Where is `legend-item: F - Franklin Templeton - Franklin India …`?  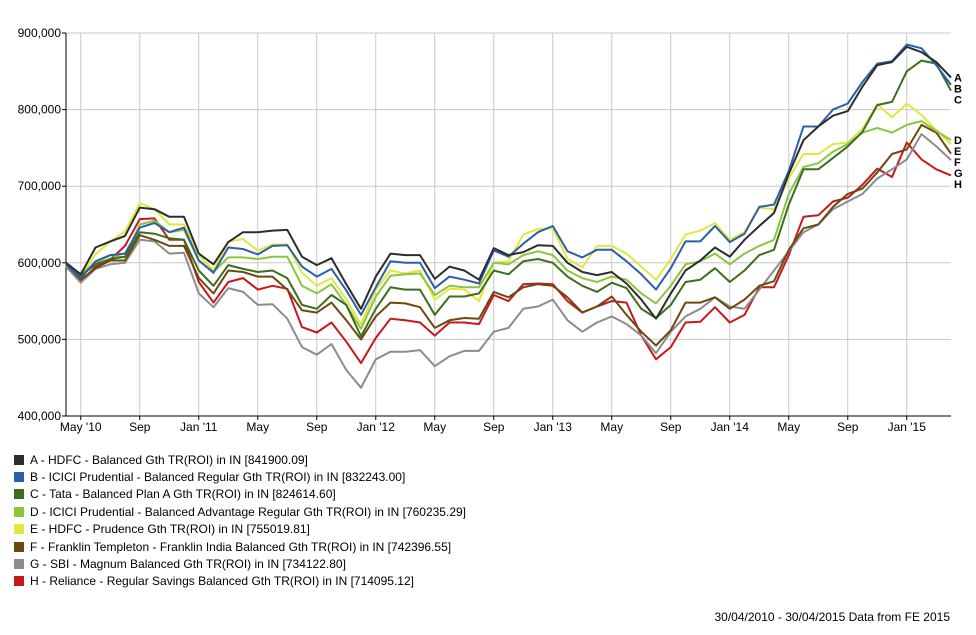 legend-item: F - Franklin Templeton - Franklin India … is located at coordinates (240, 546).